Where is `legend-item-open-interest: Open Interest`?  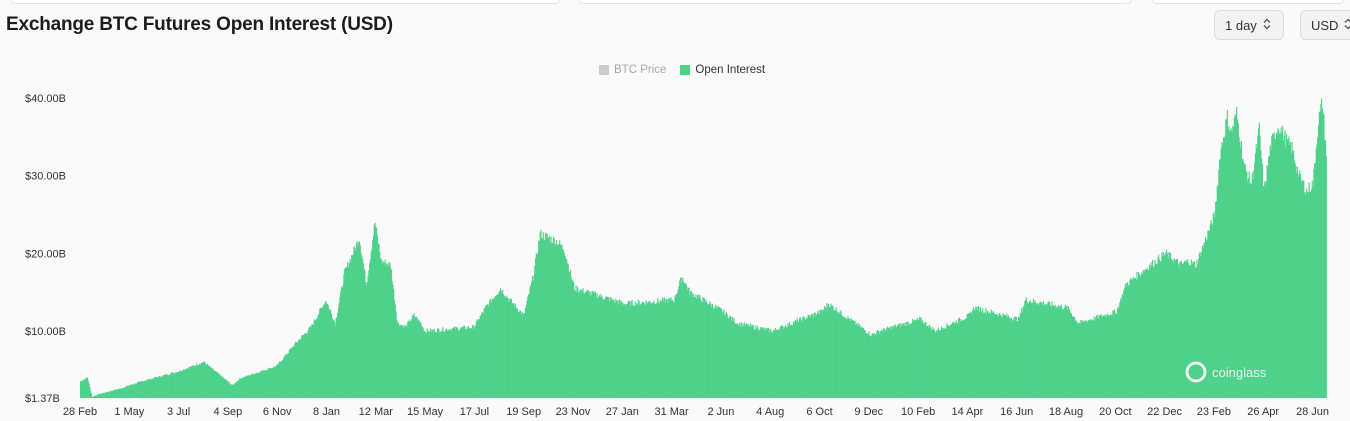
legend-item-open-interest: Open Interest is located at coordinates (722, 70).